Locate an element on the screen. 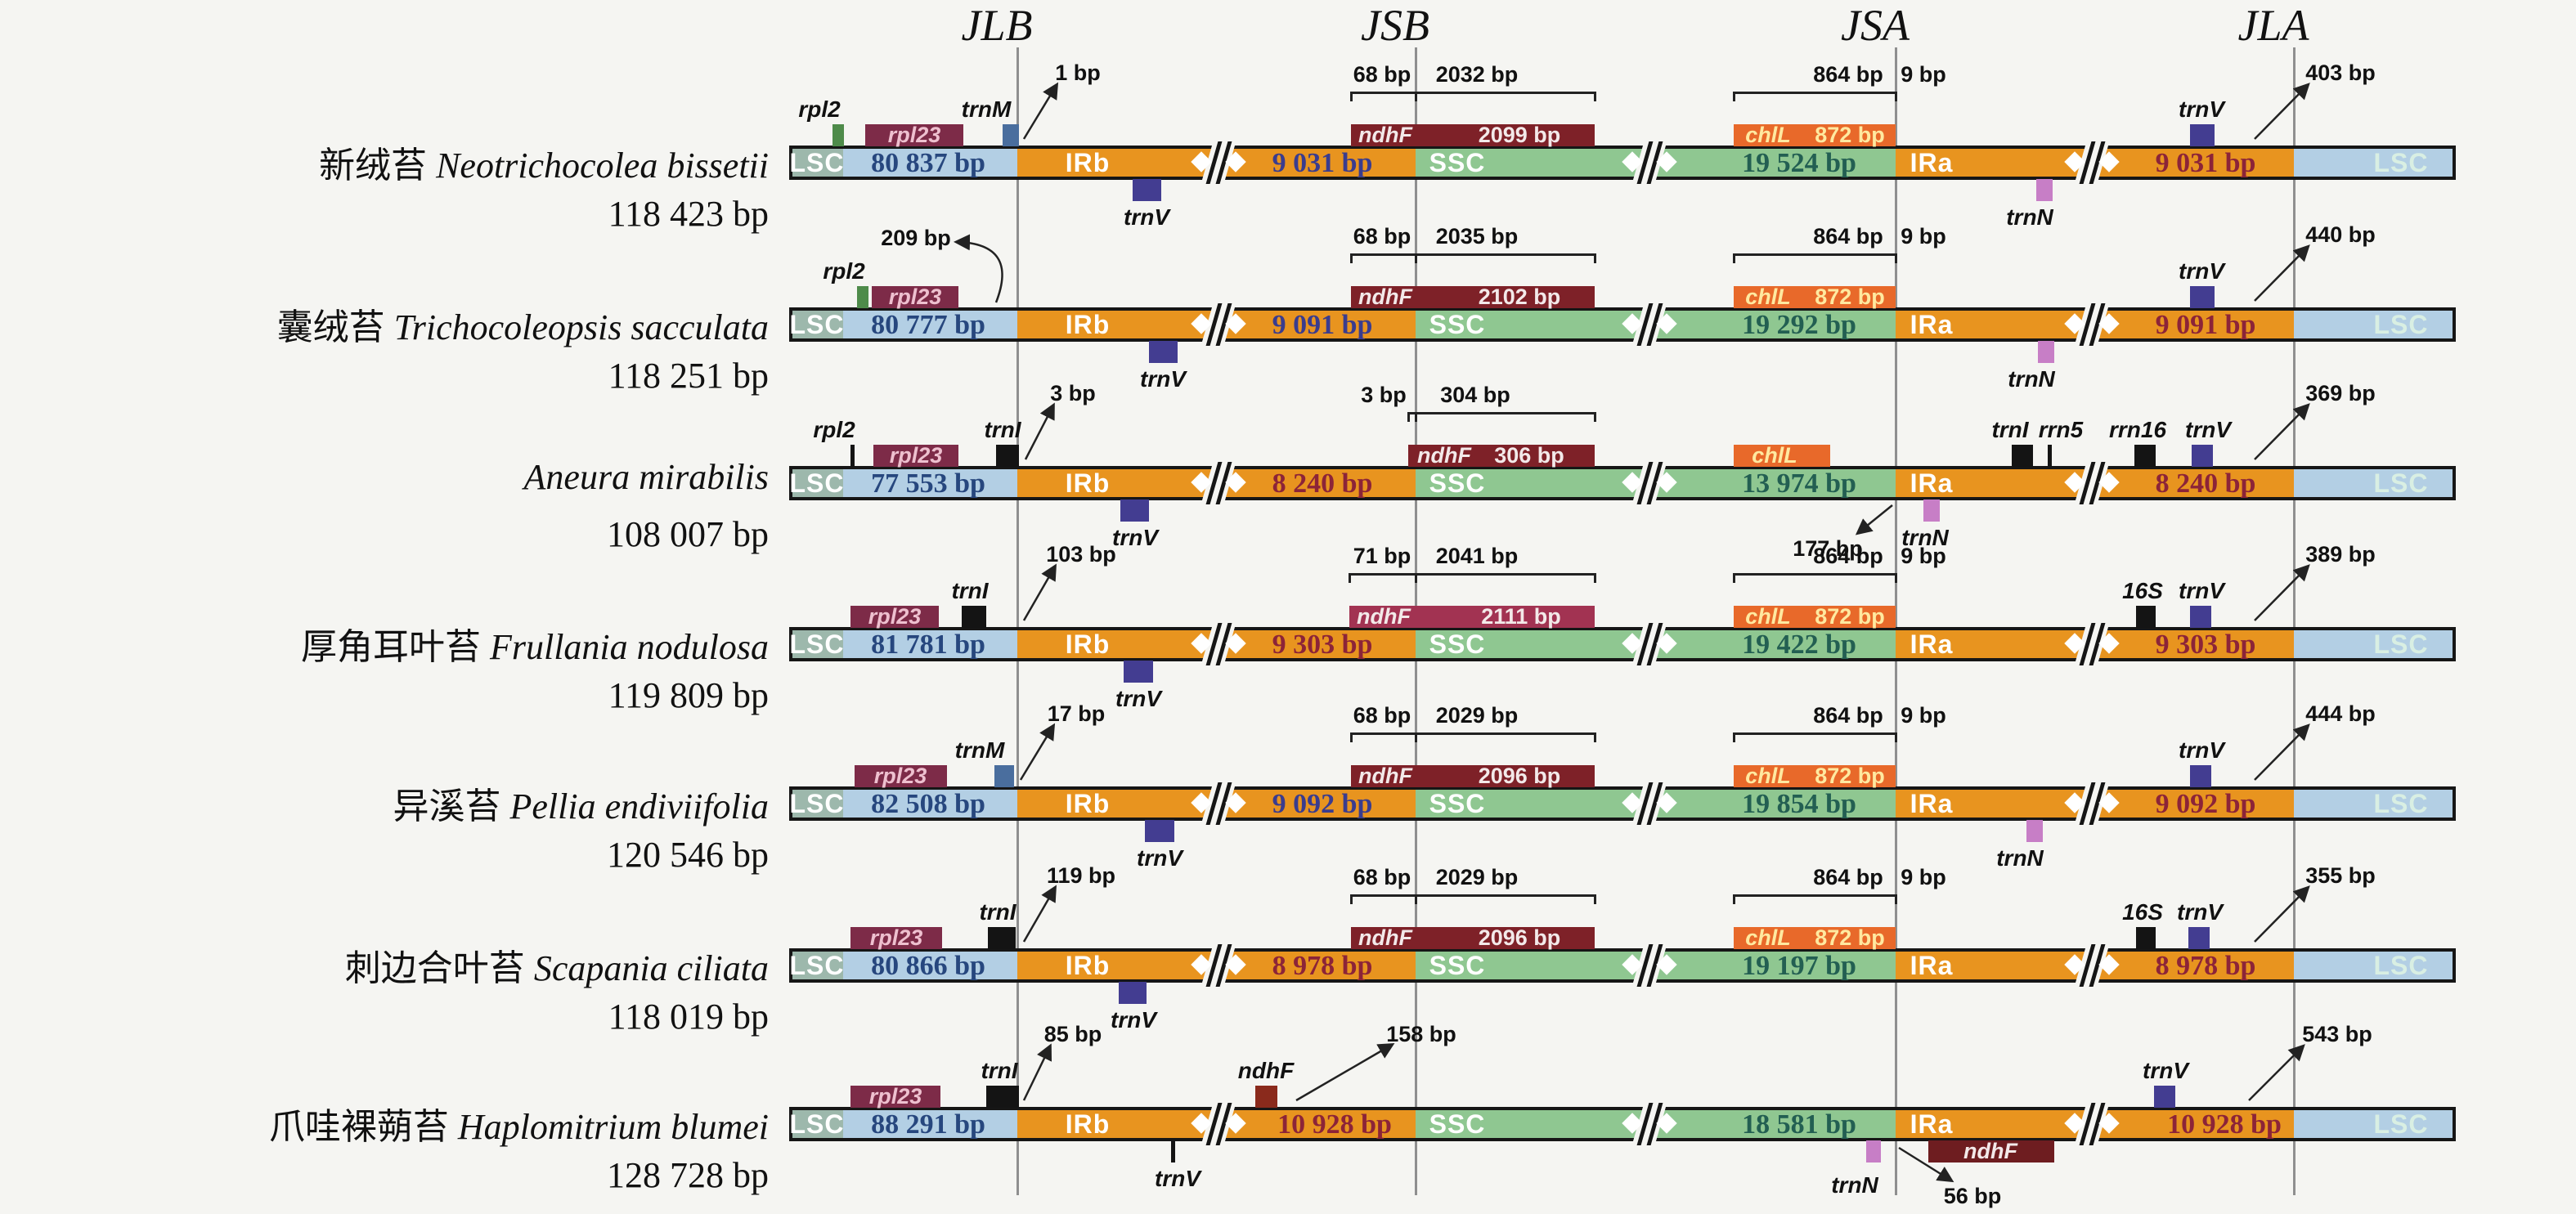  gene-inner-label: chlL is located at coordinates (1768, 135).